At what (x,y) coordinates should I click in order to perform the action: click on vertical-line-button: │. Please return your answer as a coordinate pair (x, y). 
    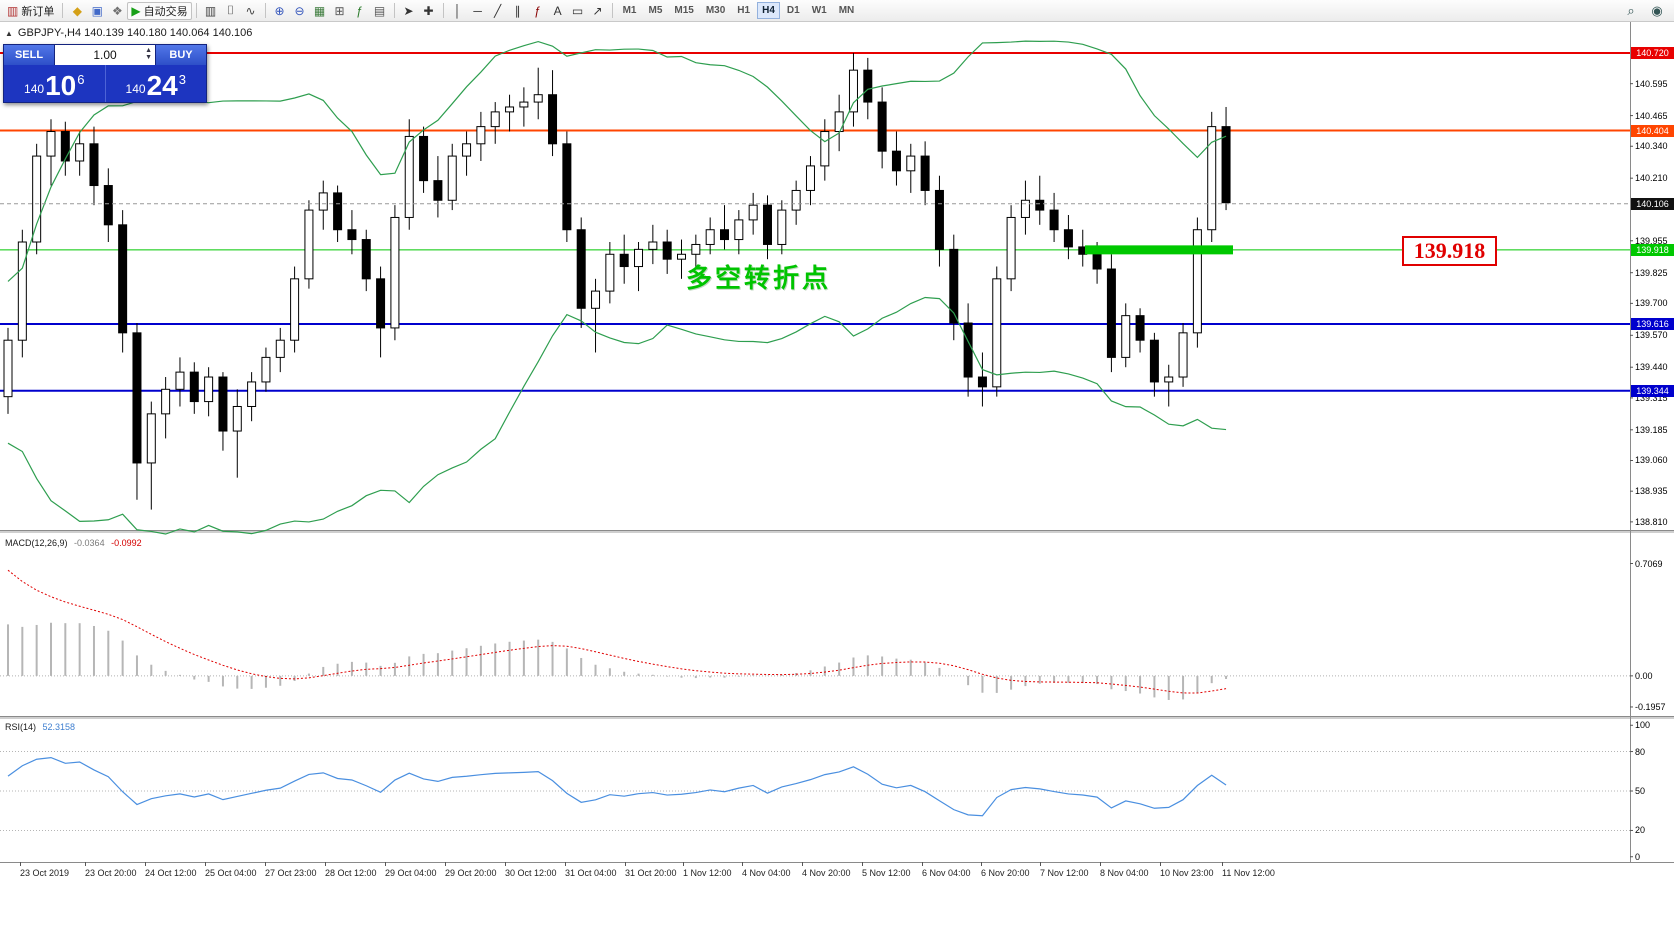
    Looking at the image, I should click on (458, 11).